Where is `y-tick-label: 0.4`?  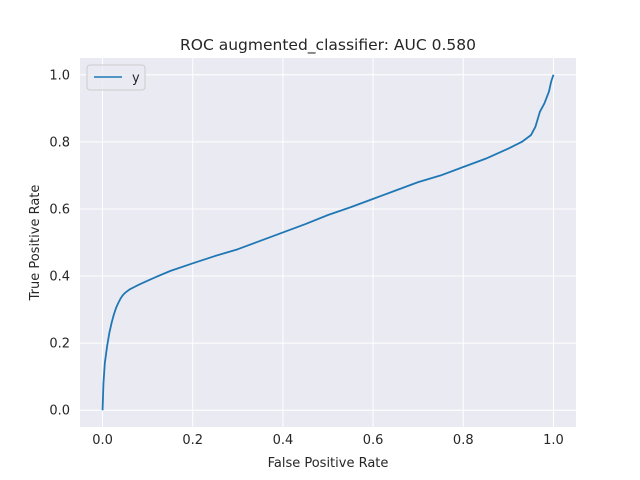
y-tick-label: 0.4 is located at coordinates (59, 277).